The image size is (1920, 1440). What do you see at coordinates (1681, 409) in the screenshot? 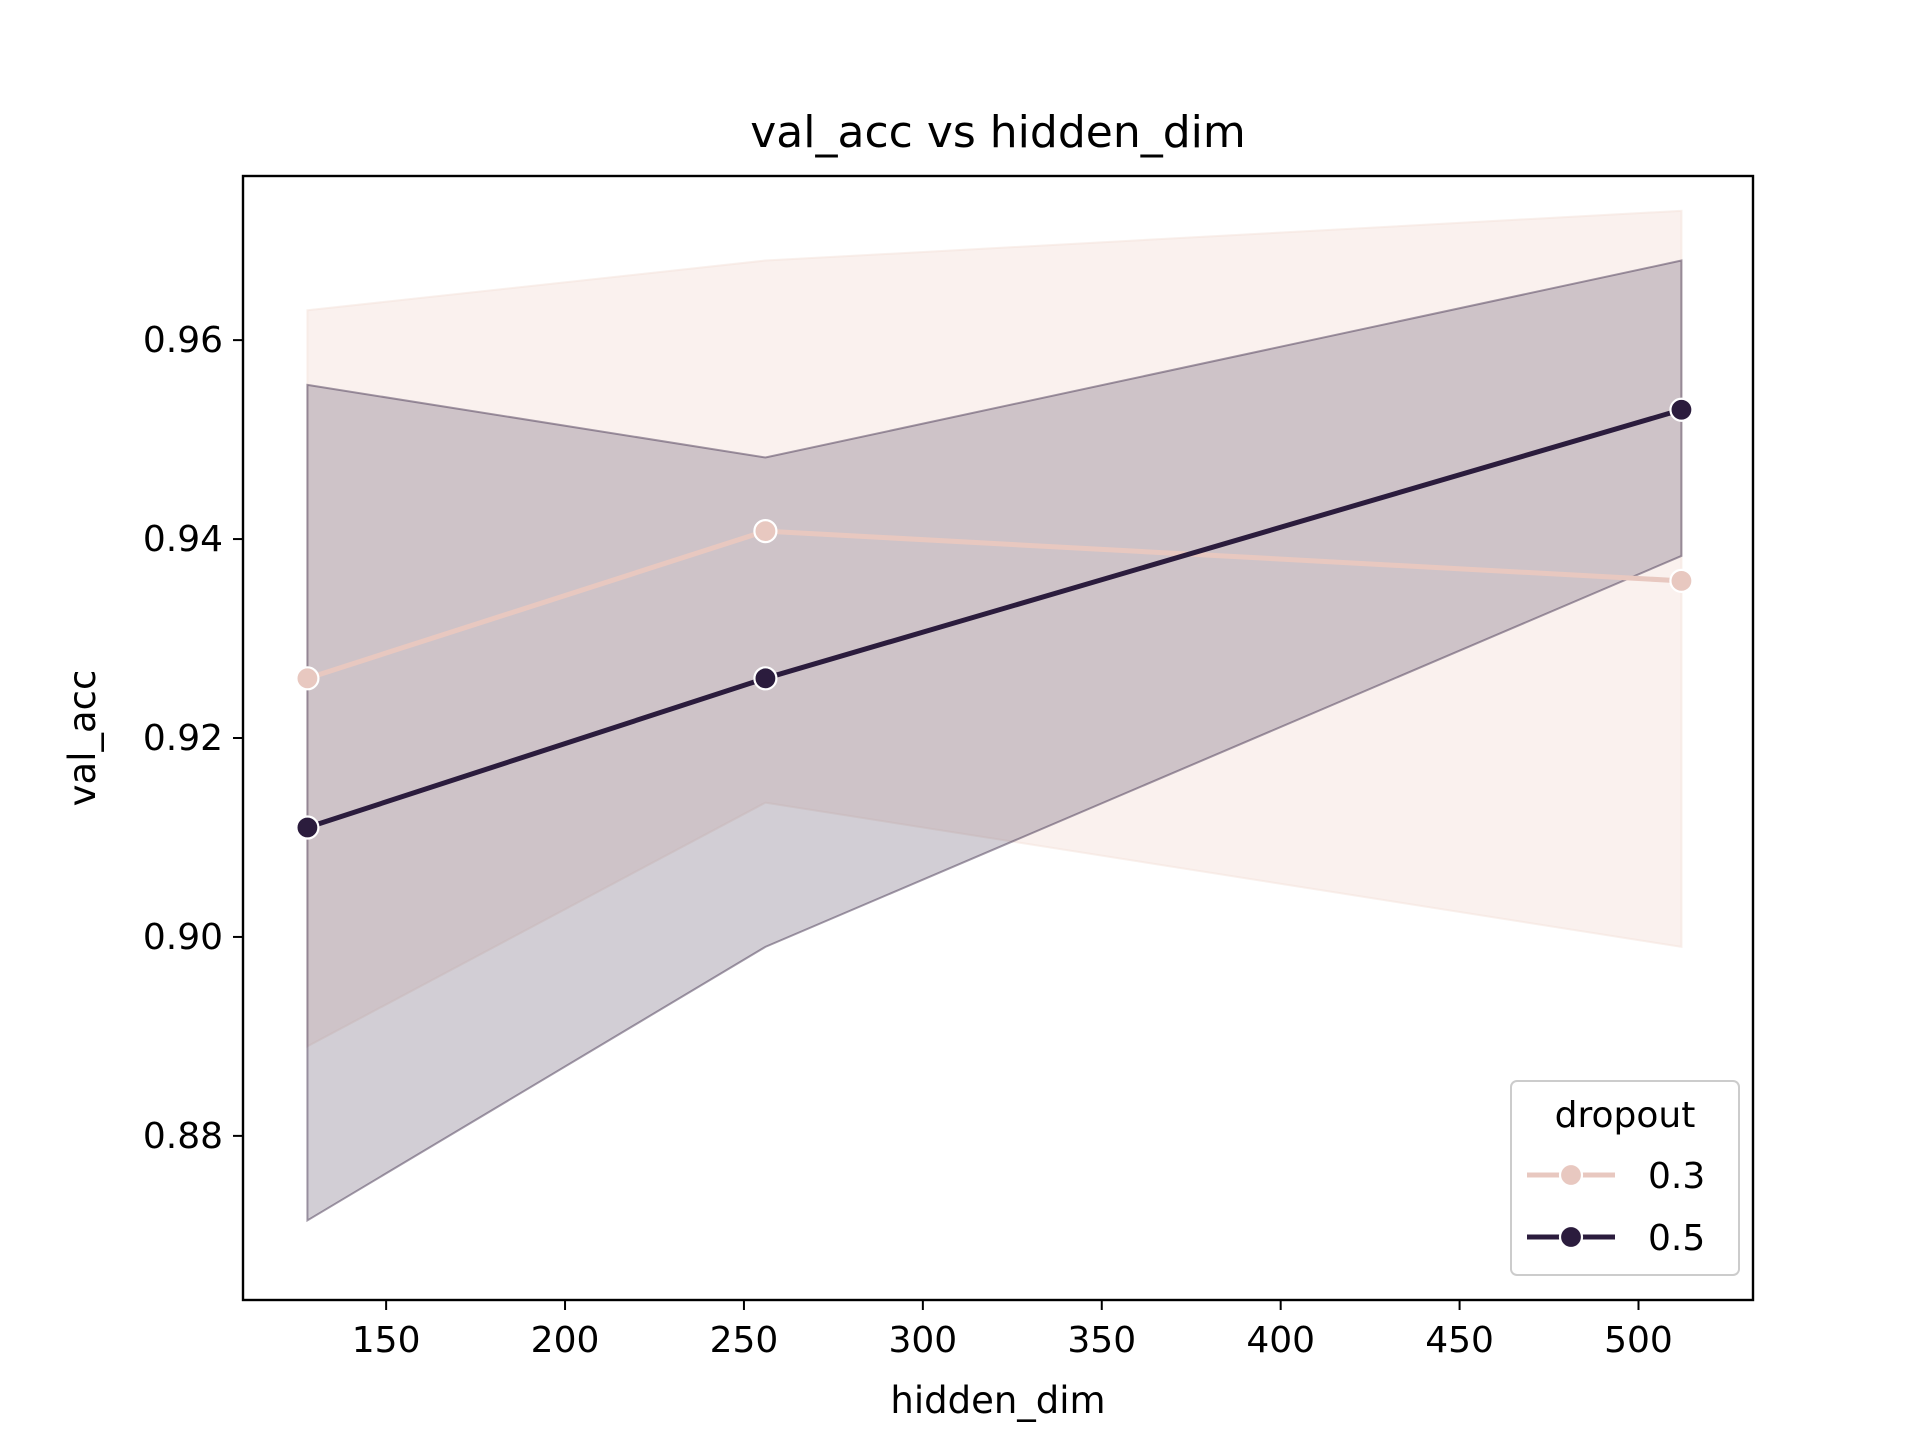
I see `data-point-0.5-512` at bounding box center [1681, 409].